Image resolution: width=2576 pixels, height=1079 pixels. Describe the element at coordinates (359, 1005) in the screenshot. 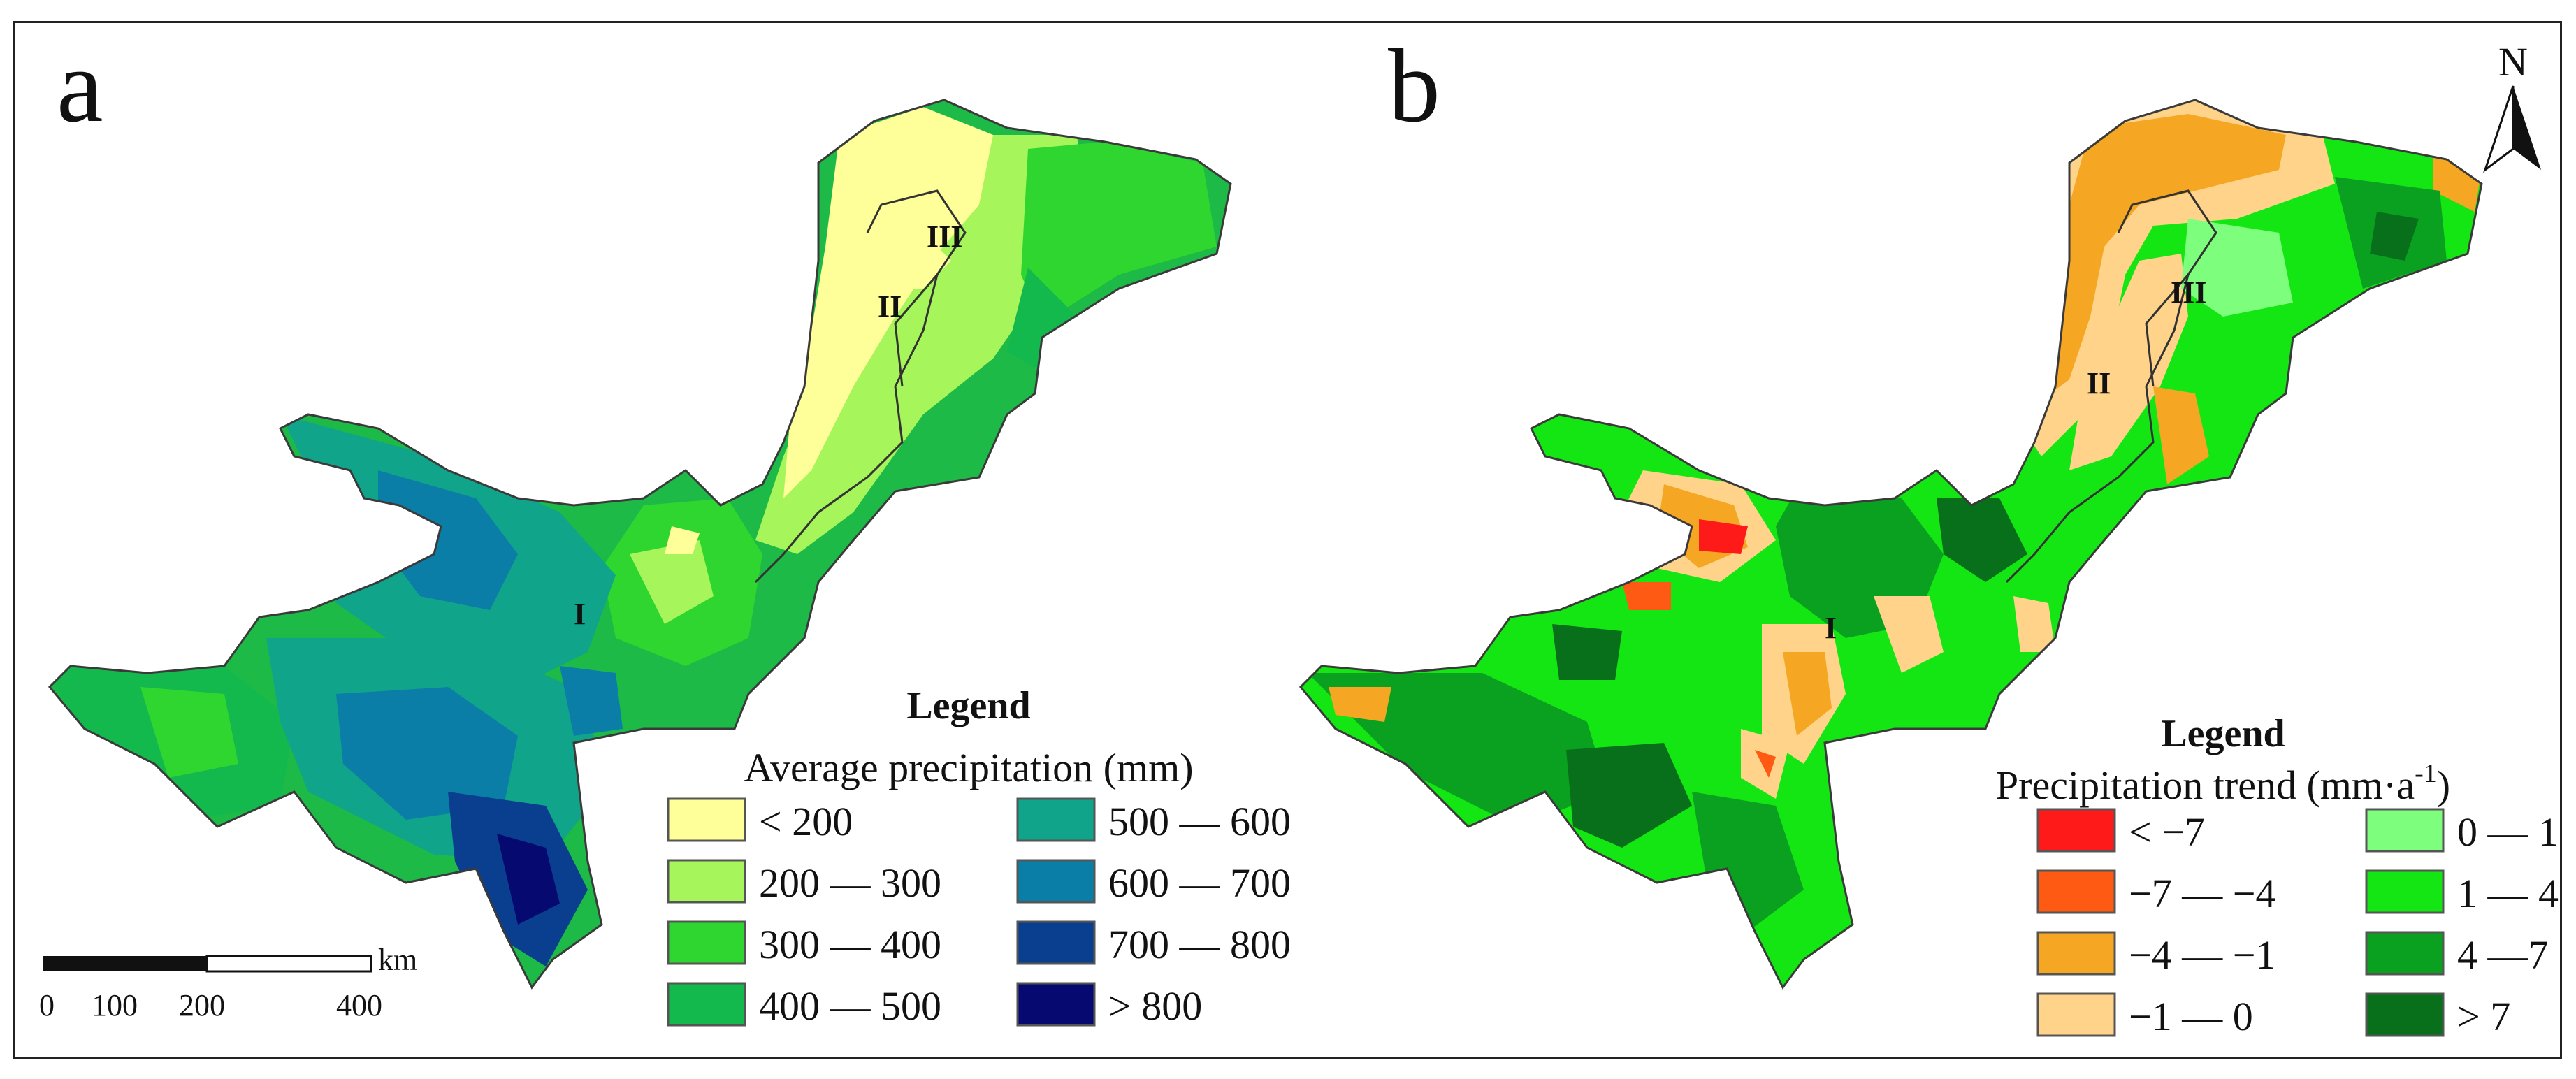

I see `scale-tick-400: 400` at that location.